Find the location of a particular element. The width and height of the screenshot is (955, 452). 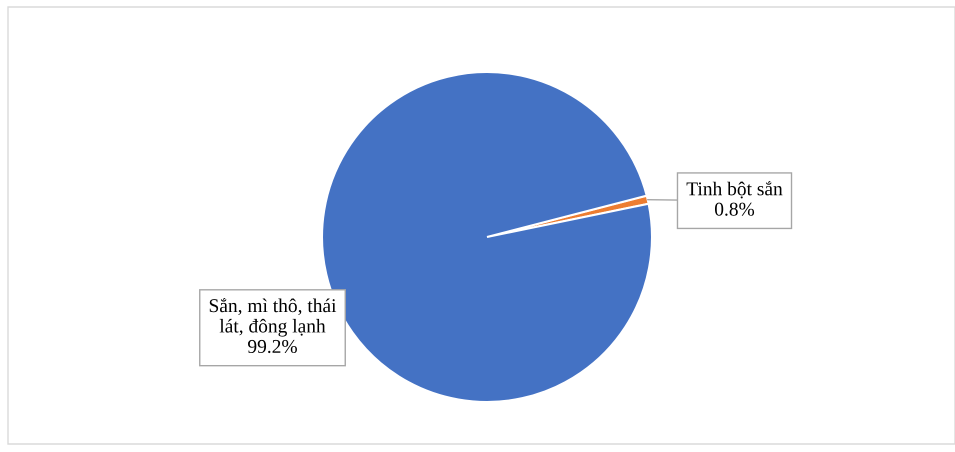

slice-label: Tinh bột sắn is located at coordinates (734, 189).